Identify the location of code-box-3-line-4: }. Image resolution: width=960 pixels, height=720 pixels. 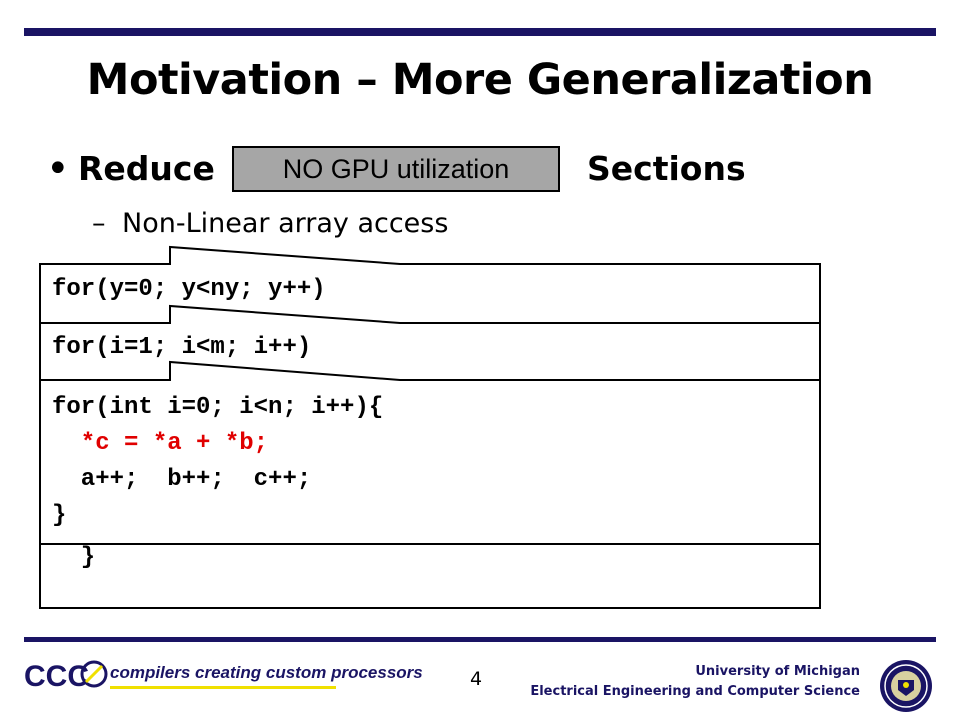
(59, 515).